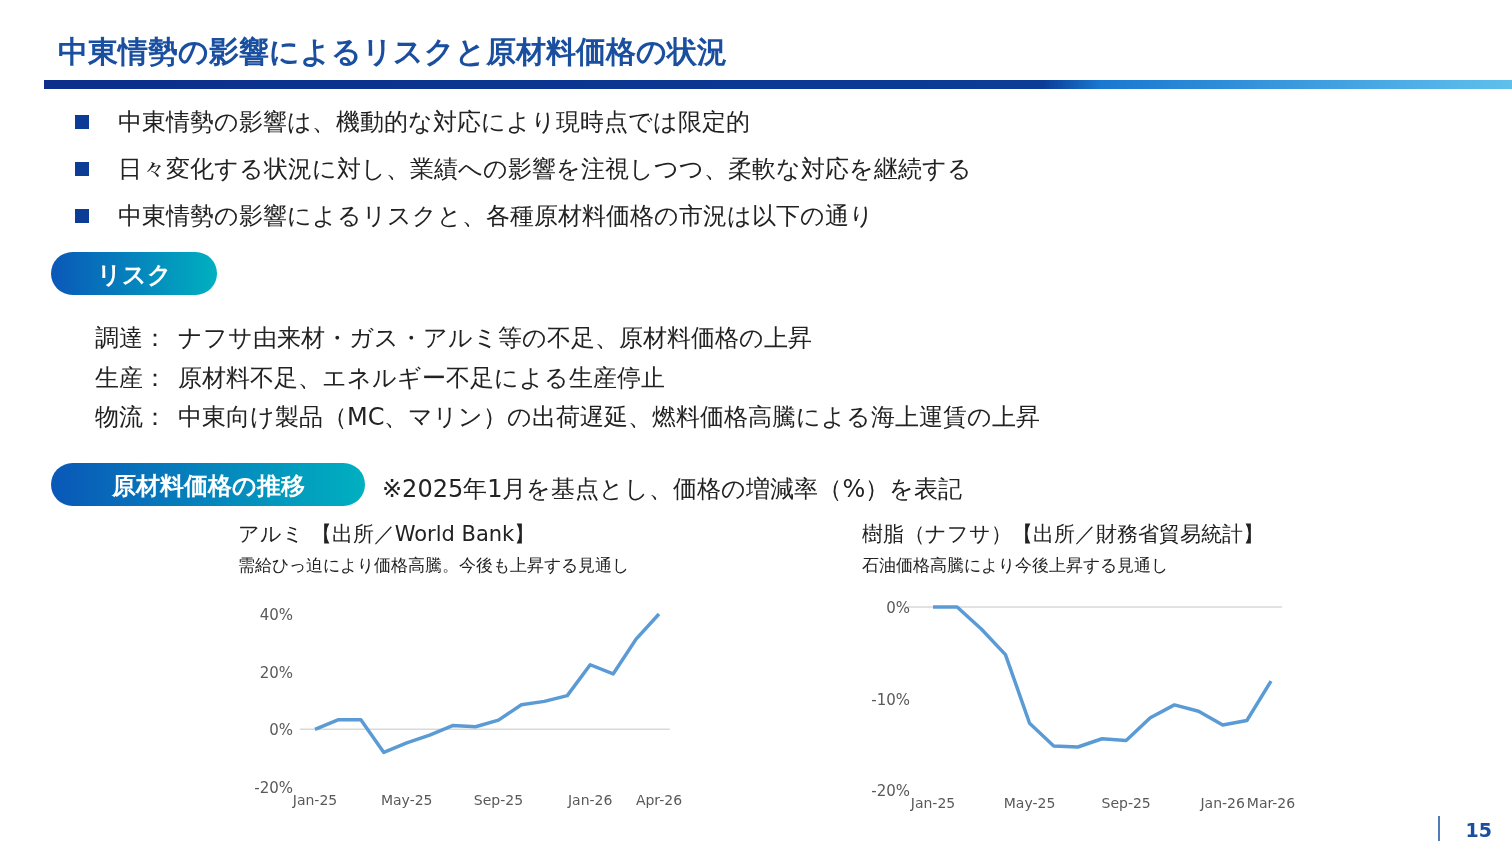 Image resolution: width=1512 pixels, height=850 pixels. What do you see at coordinates (387, 534) in the screenshot?
I see `chart-title: アルミ 【出所／World Bank】` at bounding box center [387, 534].